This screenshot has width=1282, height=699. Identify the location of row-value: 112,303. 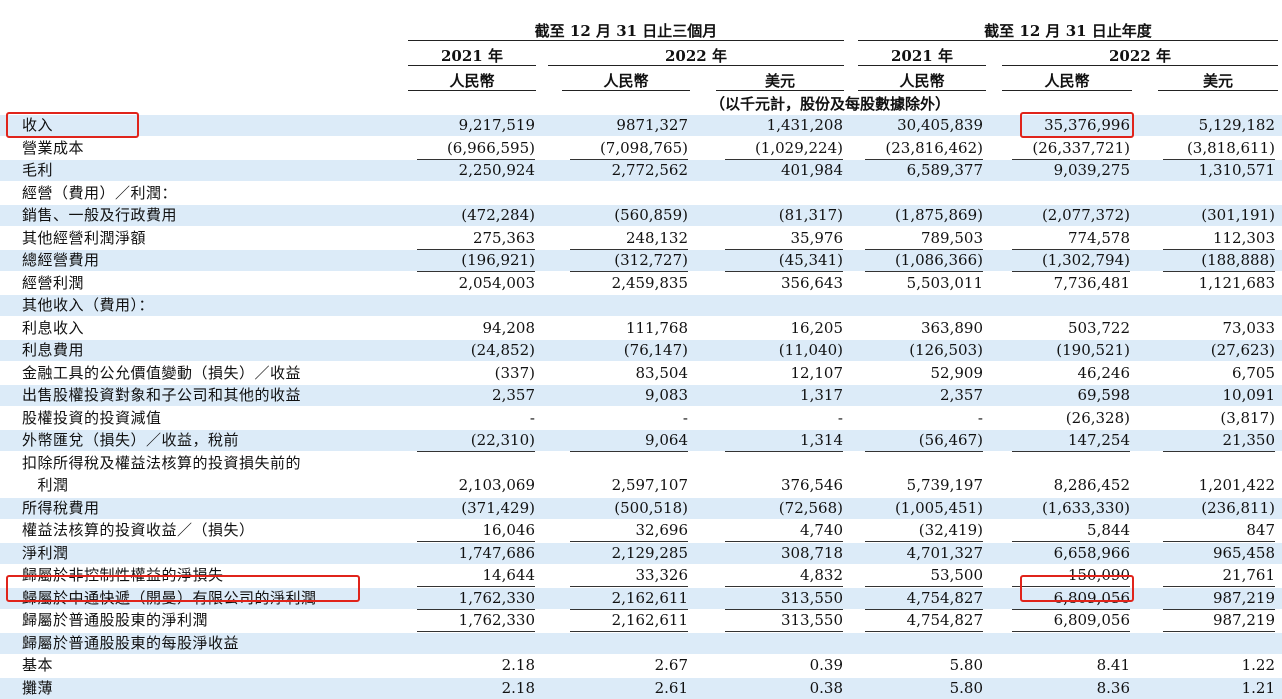
(1219, 239).